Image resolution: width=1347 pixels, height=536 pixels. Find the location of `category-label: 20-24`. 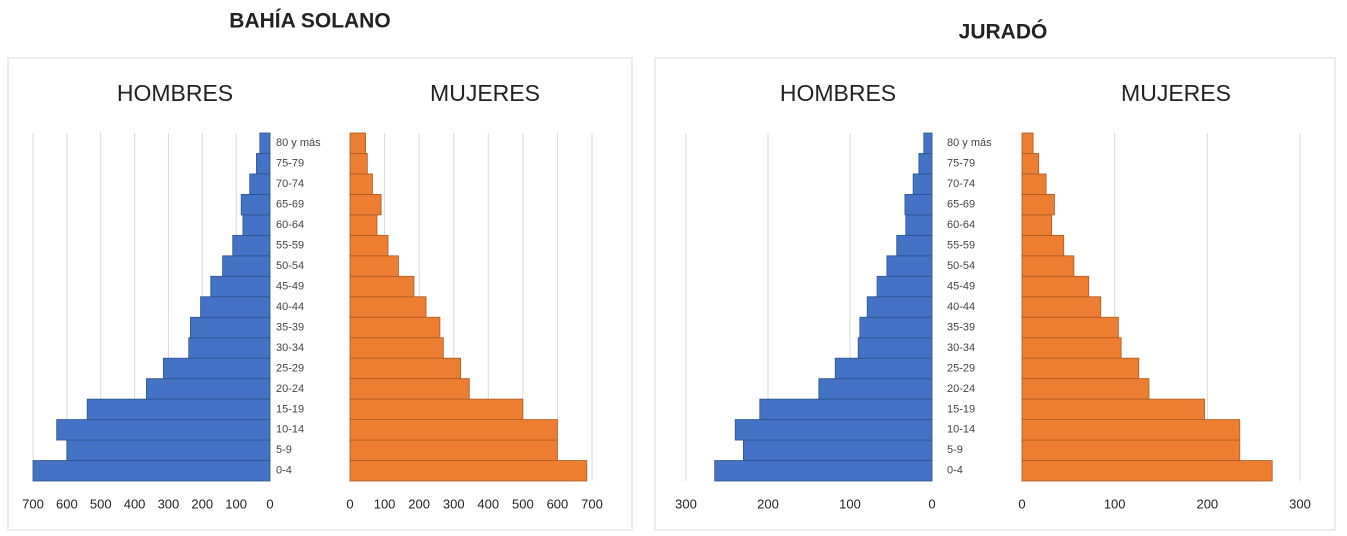

category-label: 20-24 is located at coordinates (961, 389).